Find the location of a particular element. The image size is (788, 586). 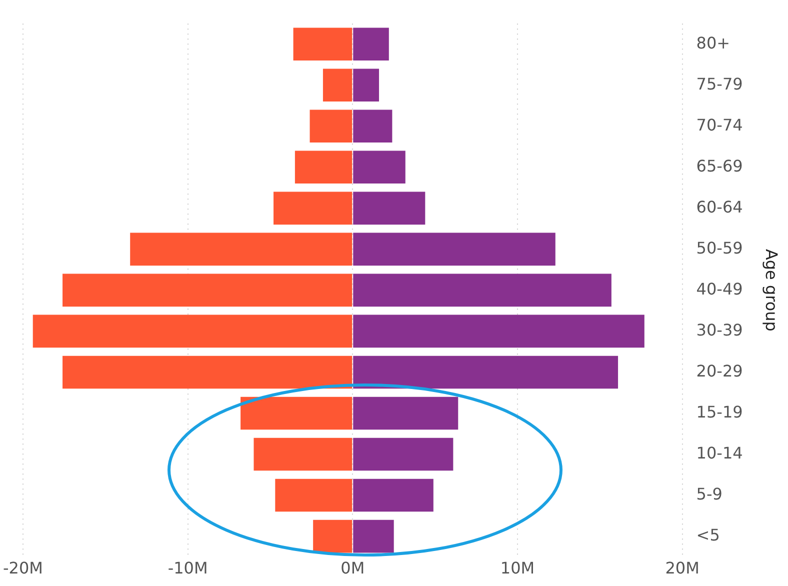

x-tick-label: 20M is located at coordinates (682, 568).